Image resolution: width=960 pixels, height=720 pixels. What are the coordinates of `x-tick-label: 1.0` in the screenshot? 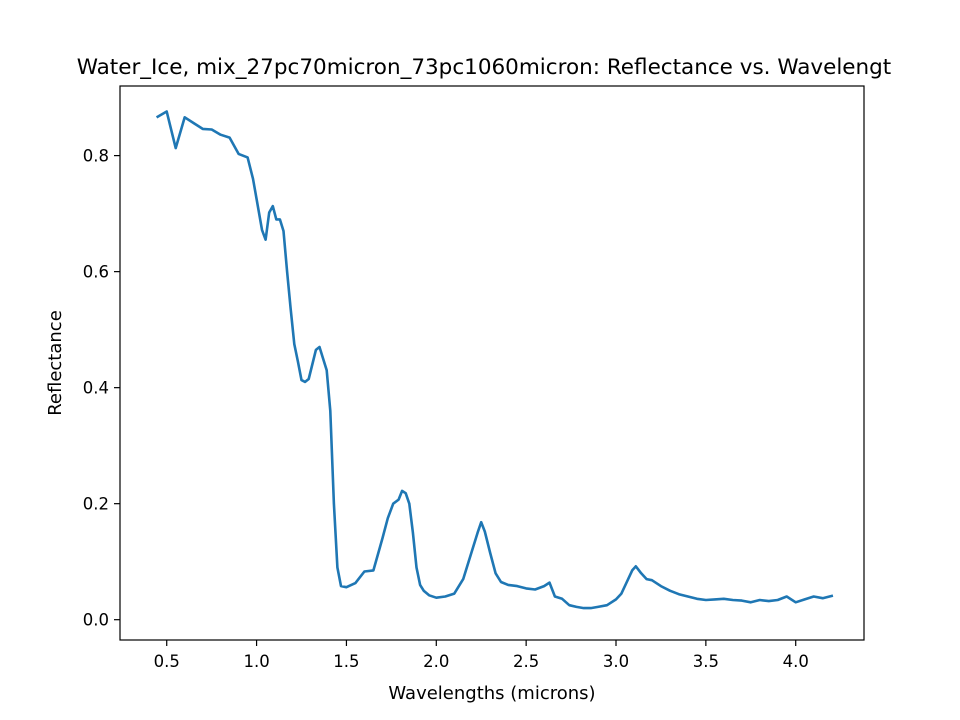 It's located at (256, 661).